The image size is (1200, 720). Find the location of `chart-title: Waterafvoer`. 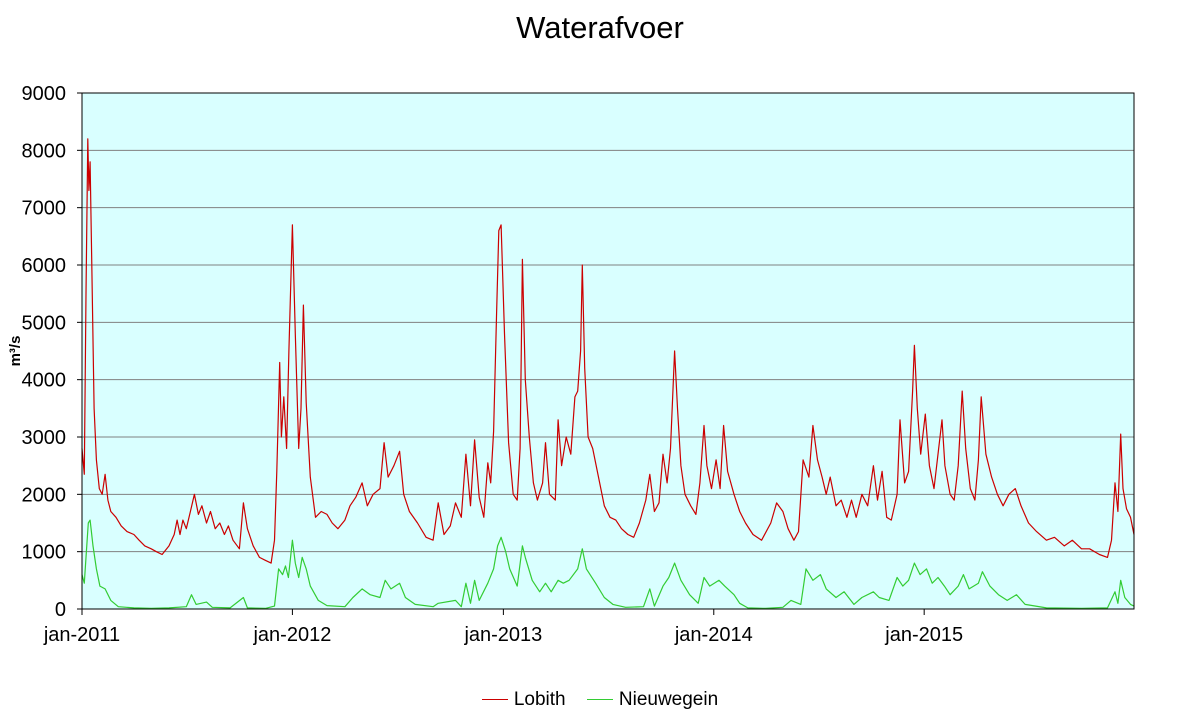

chart-title: Waterafvoer is located at coordinates (600, 27).